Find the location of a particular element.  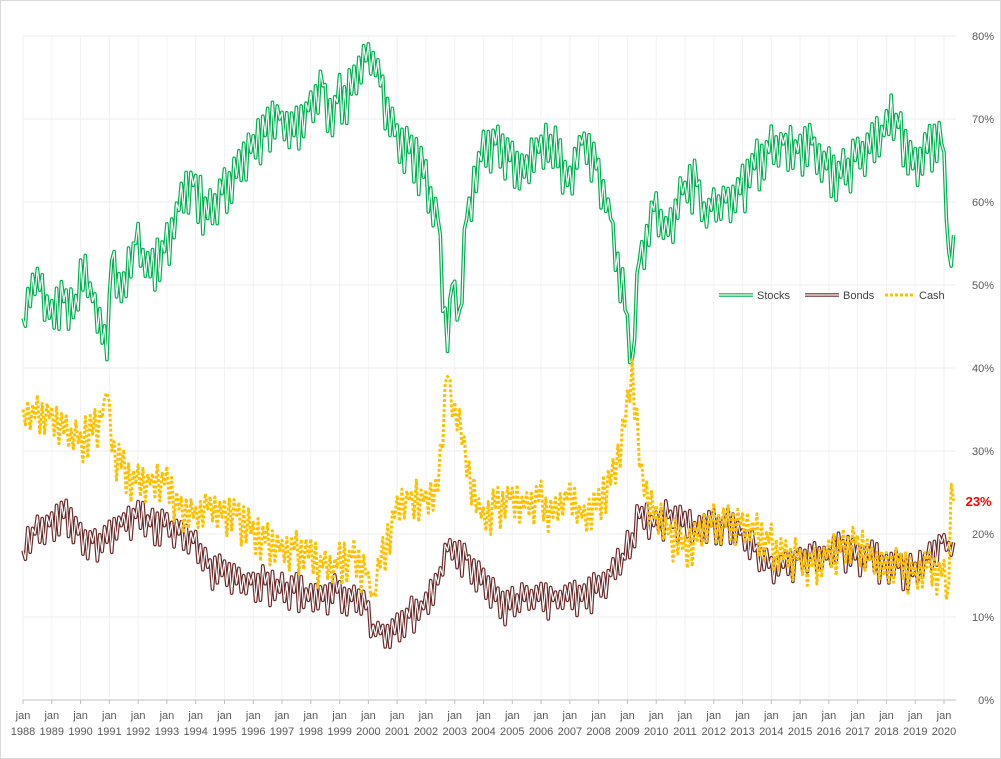

legend-label: Stocks is located at coordinates (774, 296).